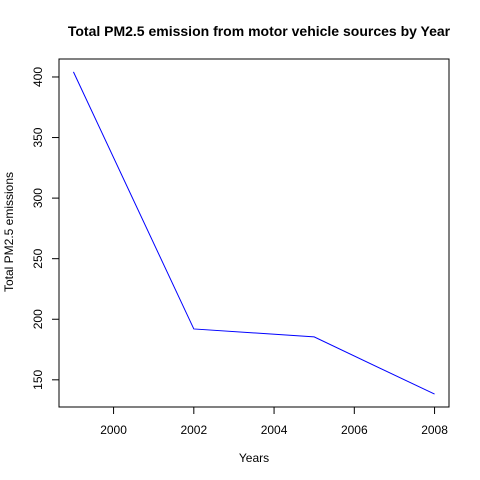  Describe the element at coordinates (254, 458) in the screenshot. I see `x-axis-title: Years` at that location.